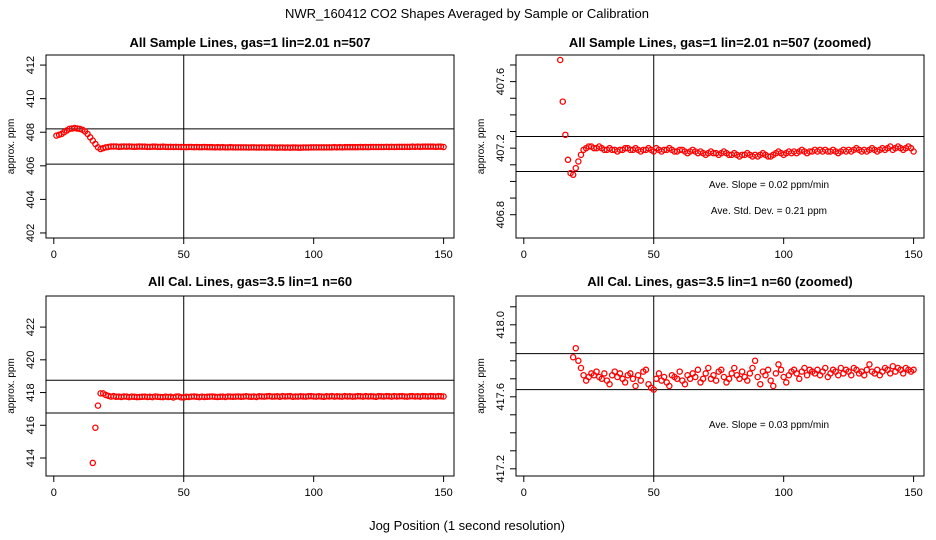  I want to click on y-tick-label: 417.6, so click(501, 397).